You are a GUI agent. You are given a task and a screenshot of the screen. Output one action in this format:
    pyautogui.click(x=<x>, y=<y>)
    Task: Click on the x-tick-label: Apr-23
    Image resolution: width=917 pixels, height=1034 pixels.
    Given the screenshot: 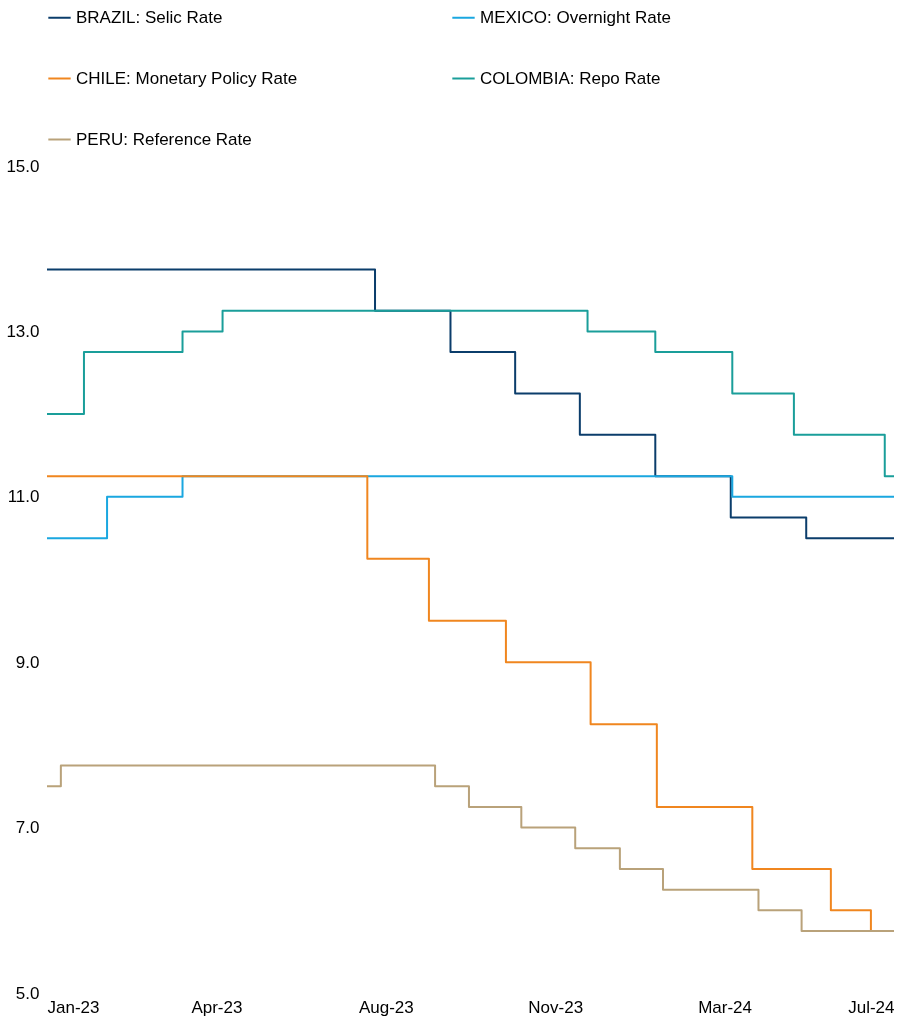 What is the action you would take?
    pyautogui.click(x=217, y=1007)
    